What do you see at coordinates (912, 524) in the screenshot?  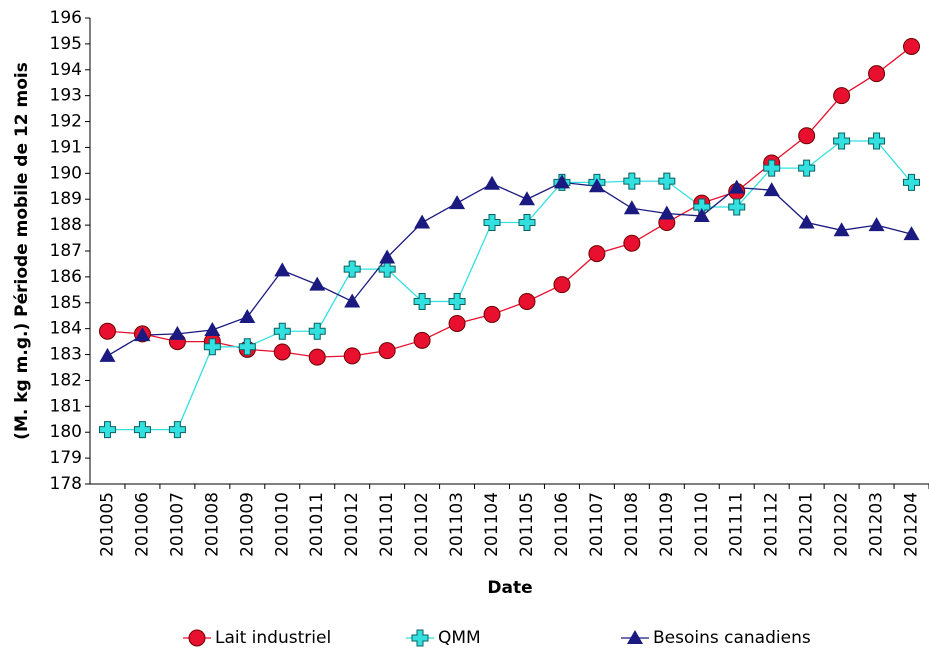 I see `x-tick-label: 201204` at bounding box center [912, 524].